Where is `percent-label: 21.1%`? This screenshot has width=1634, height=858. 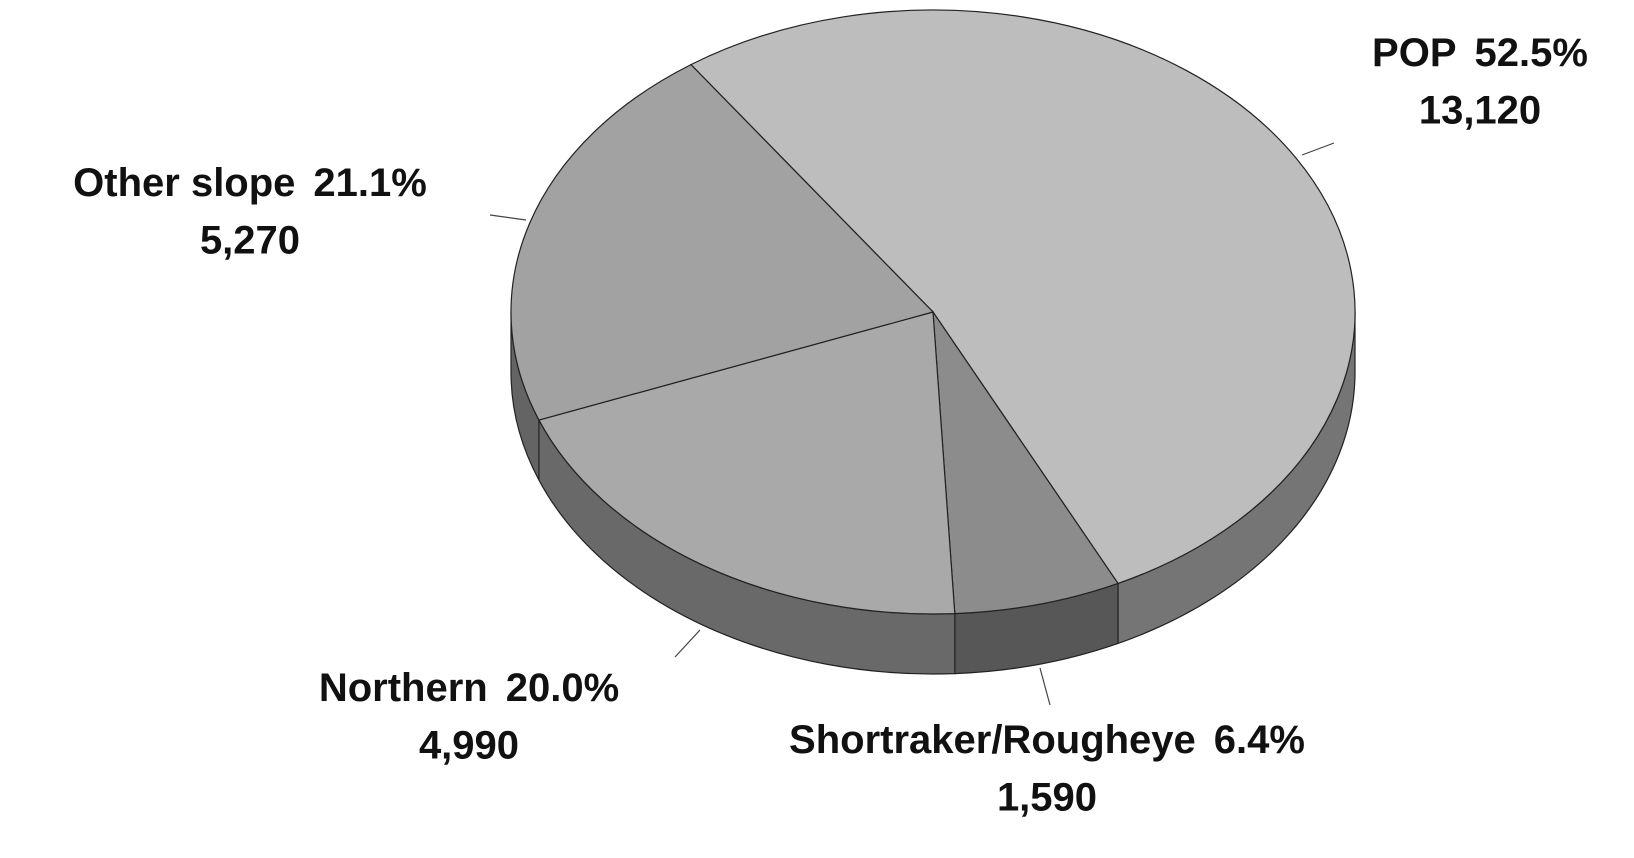 percent-label: 21.1% is located at coordinates (369, 183).